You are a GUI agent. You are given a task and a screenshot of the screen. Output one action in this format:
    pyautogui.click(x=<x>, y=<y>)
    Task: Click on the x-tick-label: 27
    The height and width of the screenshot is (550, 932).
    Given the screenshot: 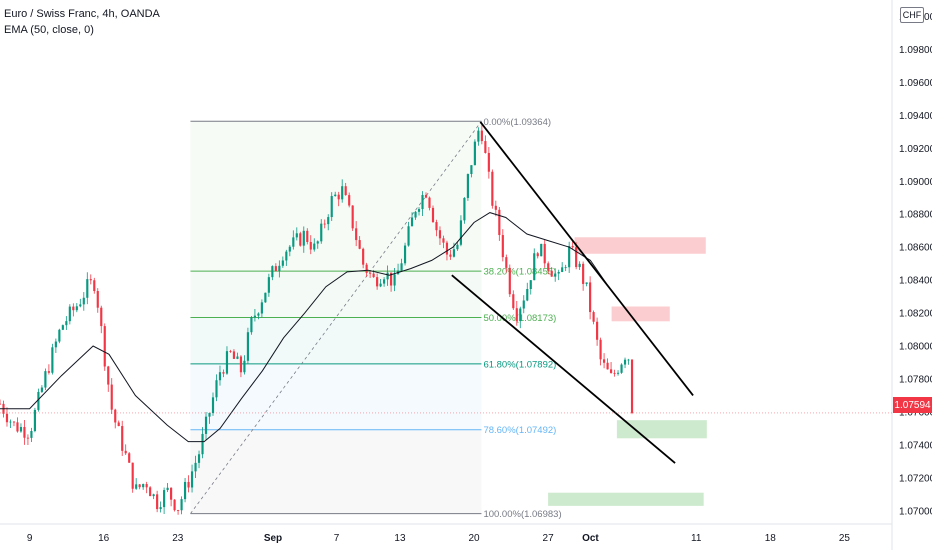 What is the action you would take?
    pyautogui.click(x=549, y=538)
    